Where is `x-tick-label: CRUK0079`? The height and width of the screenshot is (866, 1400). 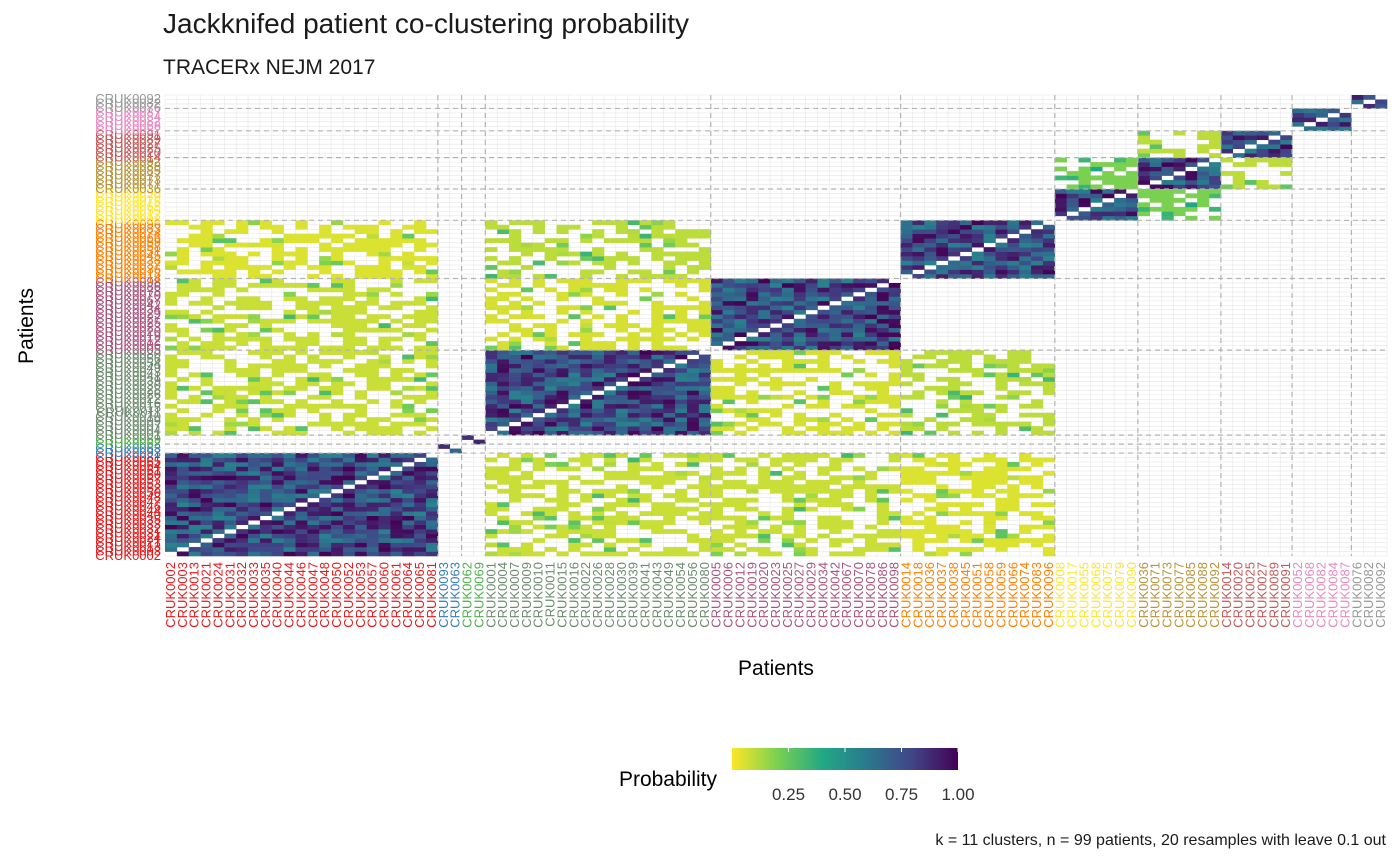
x-tick-label: CRUK0079 is located at coordinates (1119, 595).